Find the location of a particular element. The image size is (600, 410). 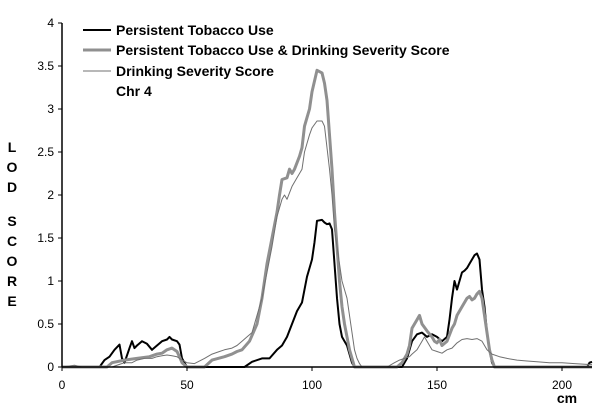

y-axis-label-letter: S is located at coordinates (11, 221).